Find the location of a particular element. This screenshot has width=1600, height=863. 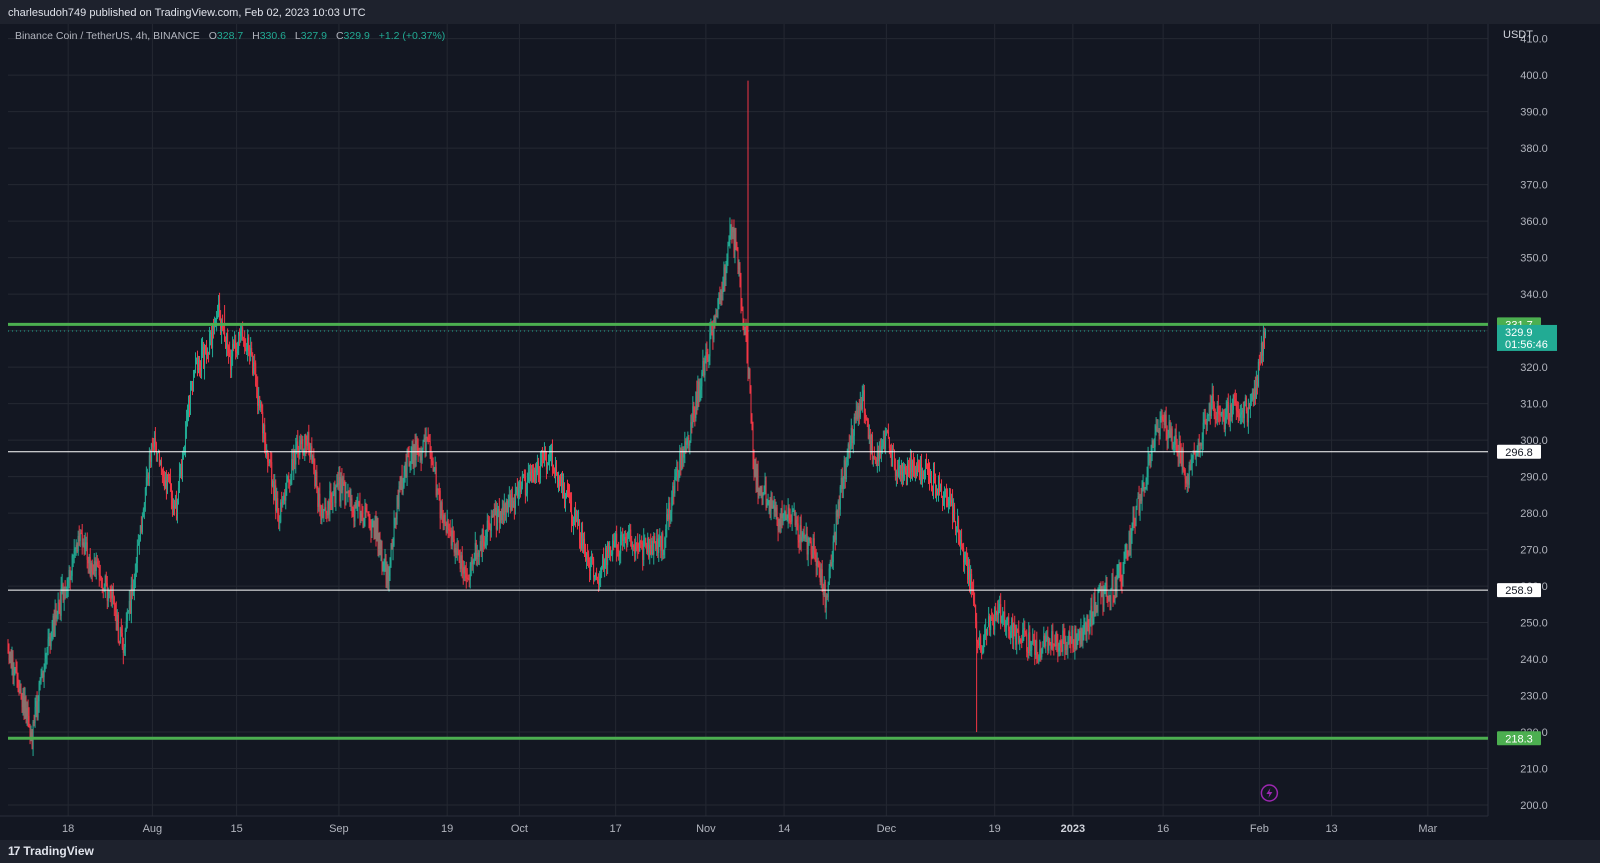

tradingview-logo: 17 TradingView is located at coordinates (51, 851).